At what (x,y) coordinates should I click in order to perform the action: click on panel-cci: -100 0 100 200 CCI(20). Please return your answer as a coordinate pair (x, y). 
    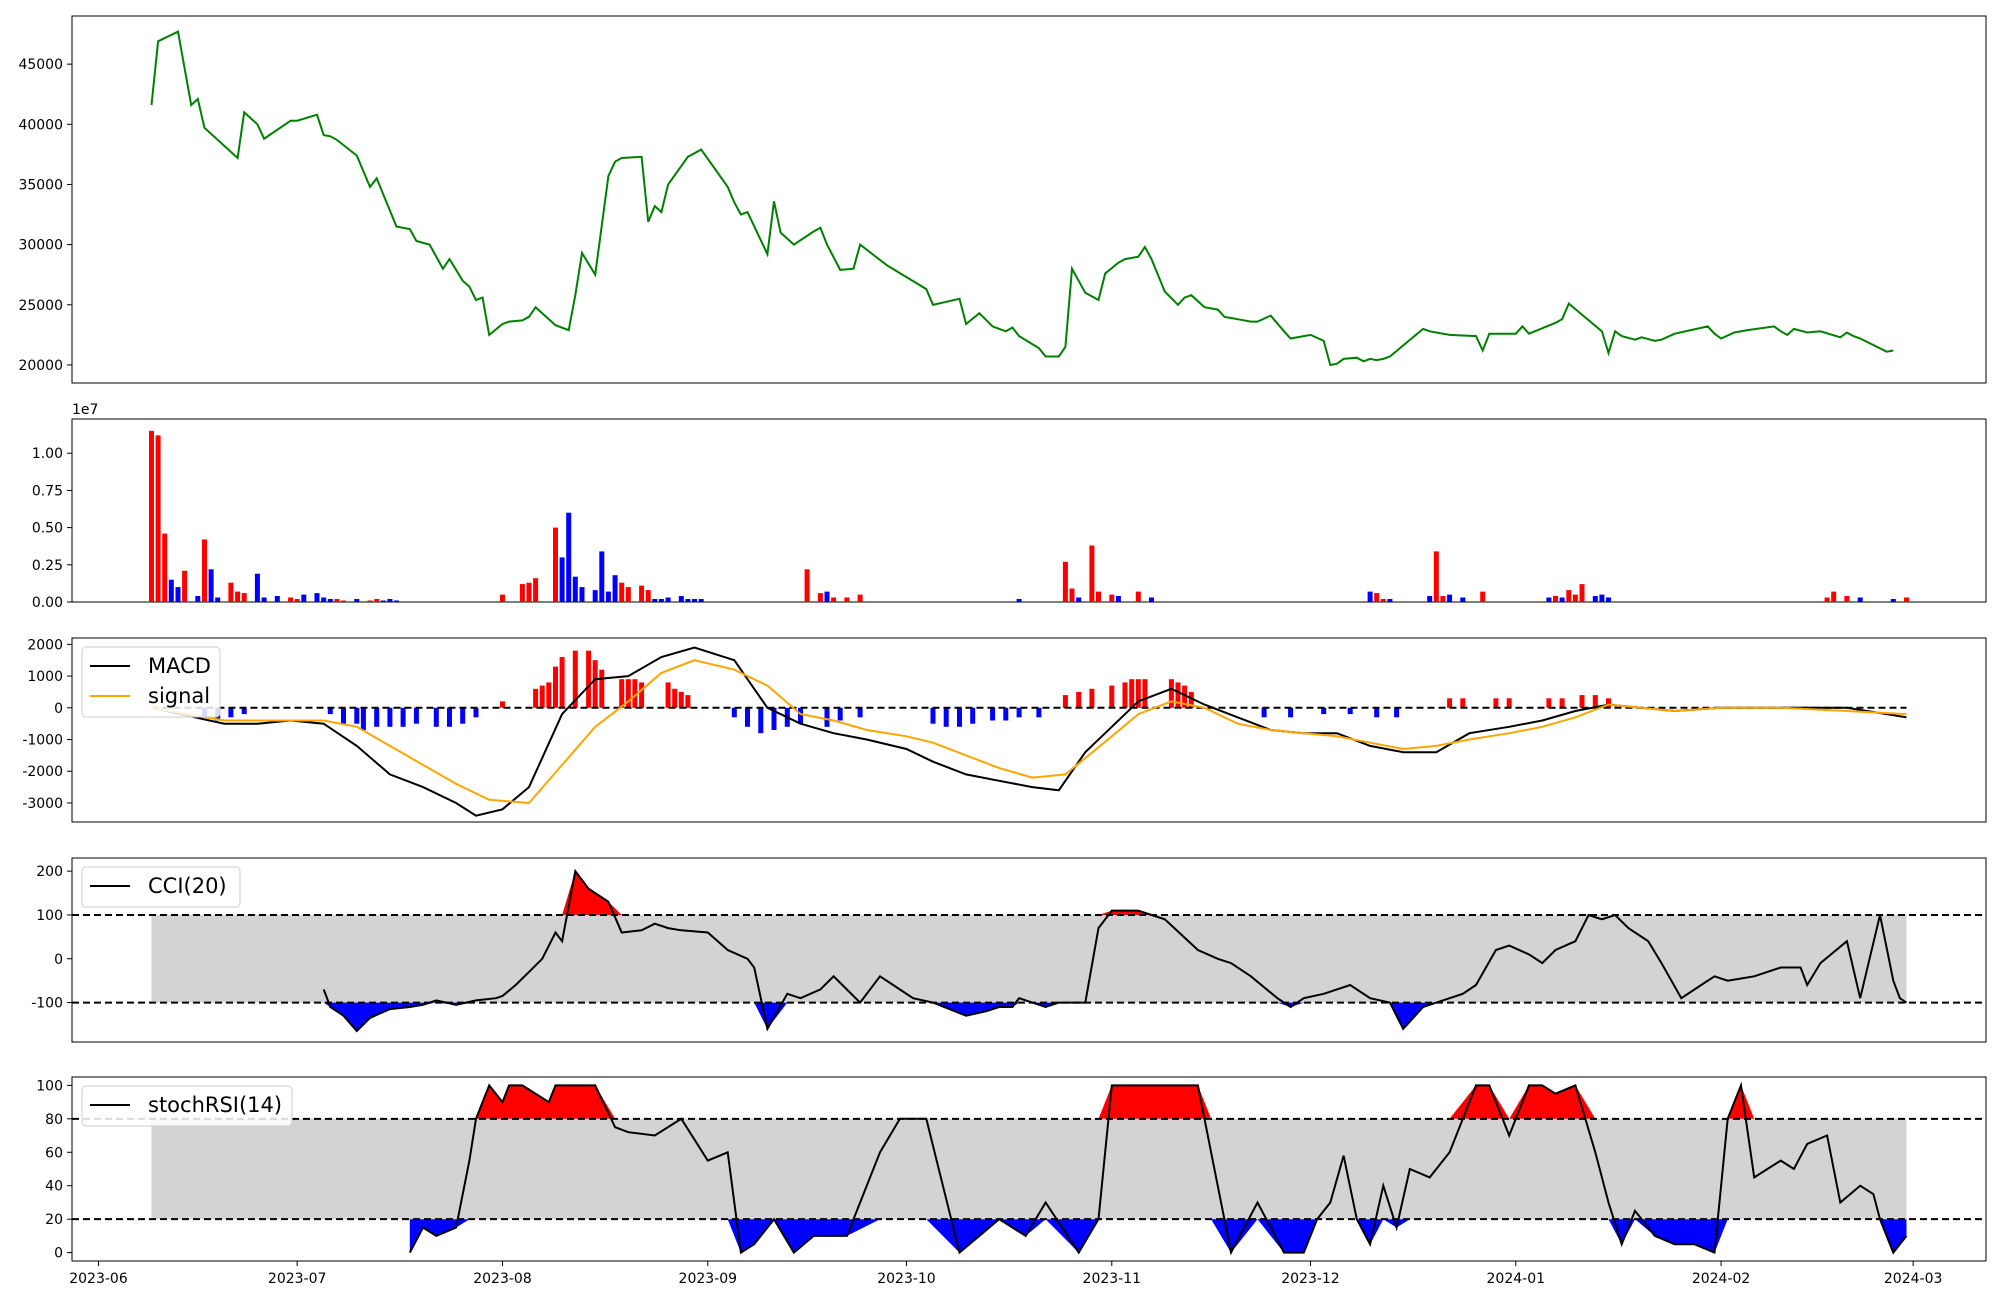
    Looking at the image, I should click on (1009, 950).